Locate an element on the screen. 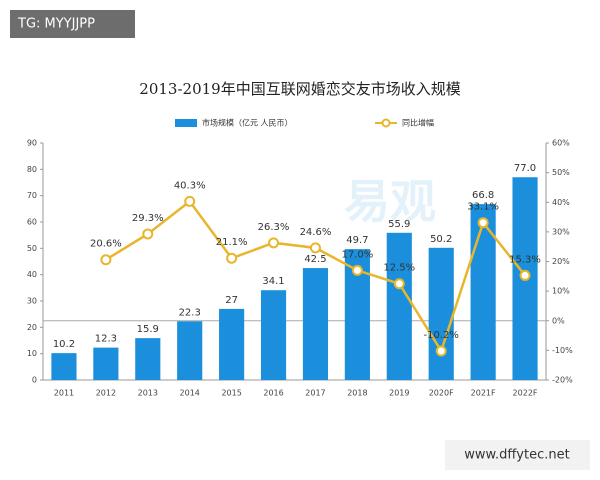  line-value-label: 33.1% is located at coordinates (483, 207).